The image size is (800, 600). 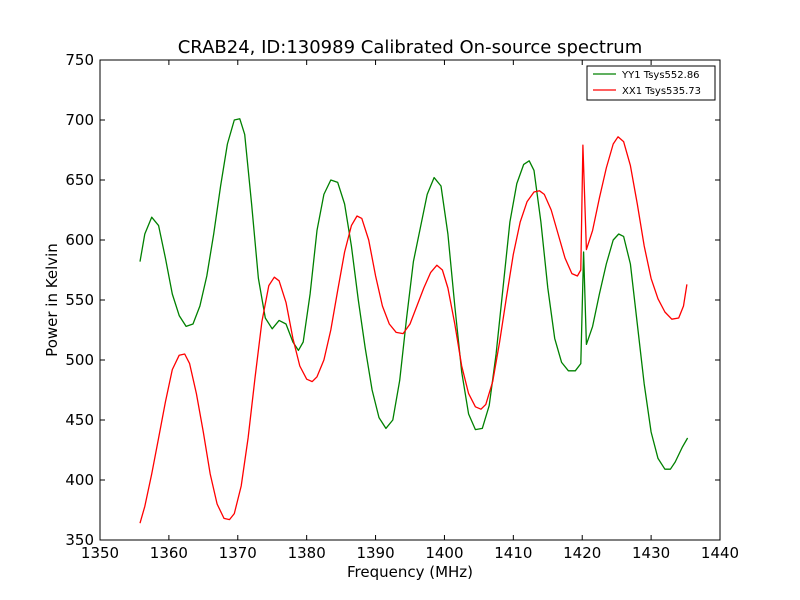 I want to click on x-tick-label: 1370, so click(x=238, y=553).